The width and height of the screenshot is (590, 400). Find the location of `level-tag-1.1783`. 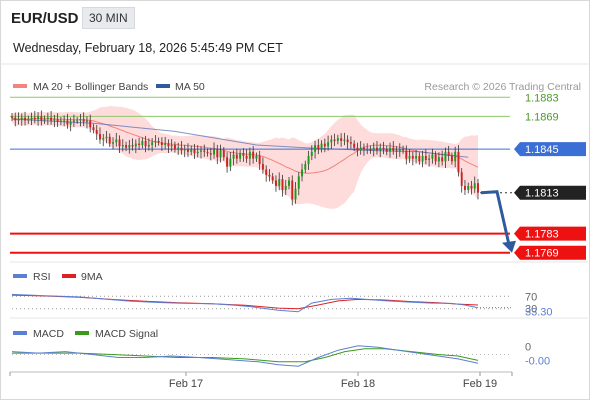

level-tag-1.1783 is located at coordinates (550, 233).